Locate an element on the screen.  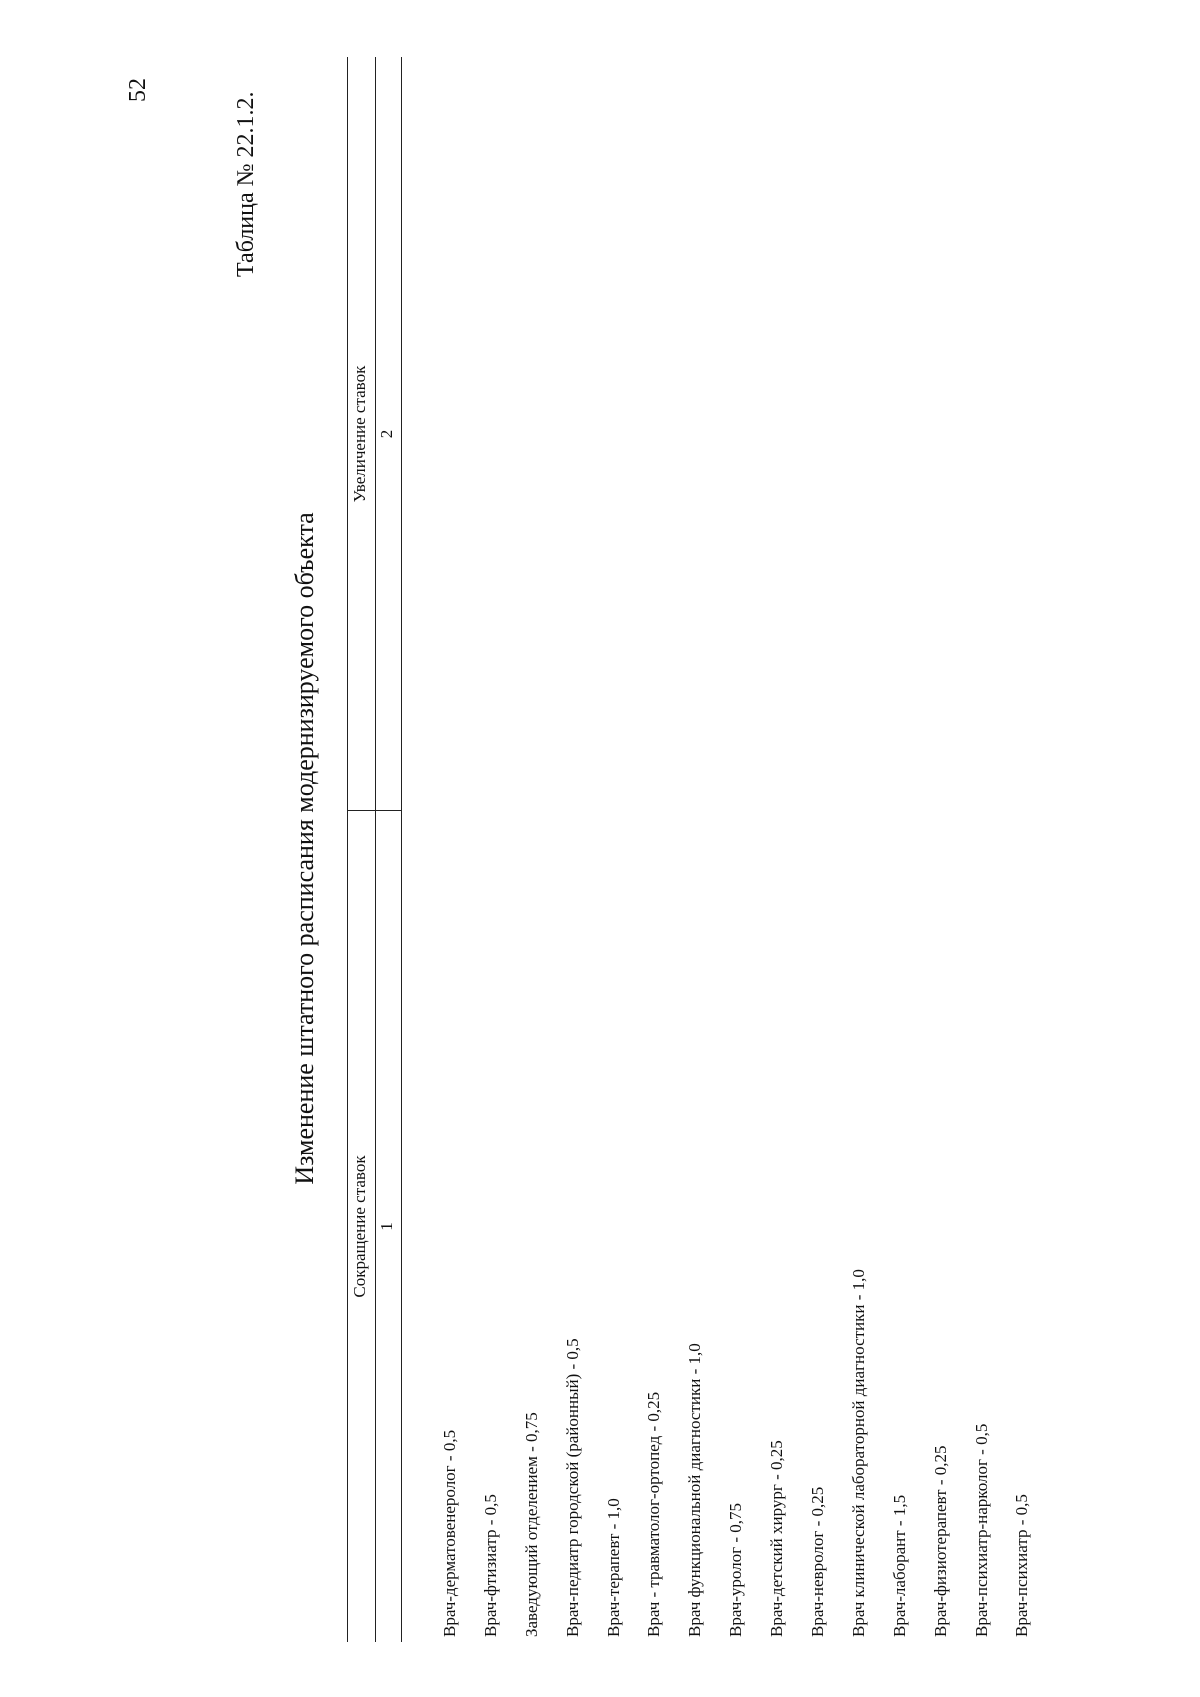
page-number: 52 is located at coordinates (138, 90).